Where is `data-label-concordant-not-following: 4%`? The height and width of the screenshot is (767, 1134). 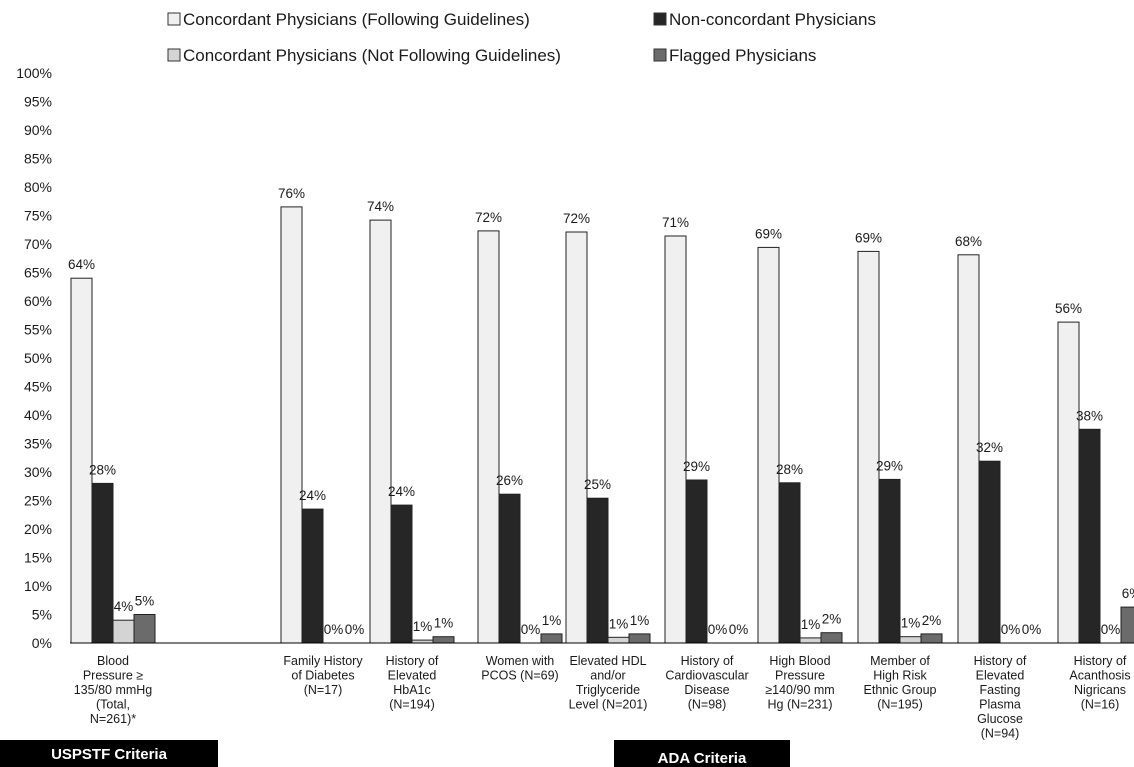 data-label-concordant-not-following: 4% is located at coordinates (124, 606).